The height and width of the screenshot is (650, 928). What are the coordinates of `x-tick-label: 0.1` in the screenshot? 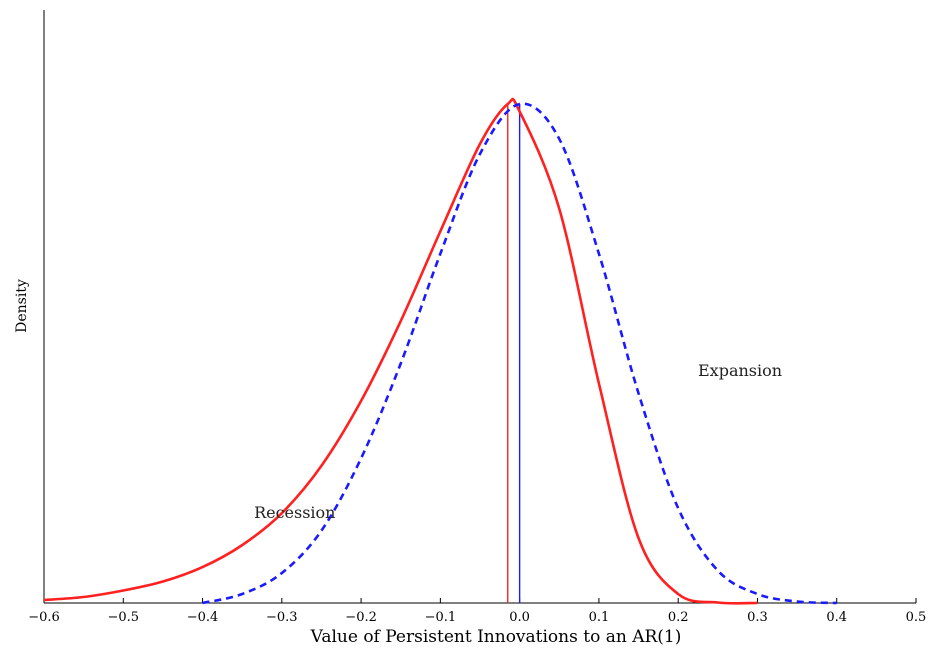 It's located at (599, 617).